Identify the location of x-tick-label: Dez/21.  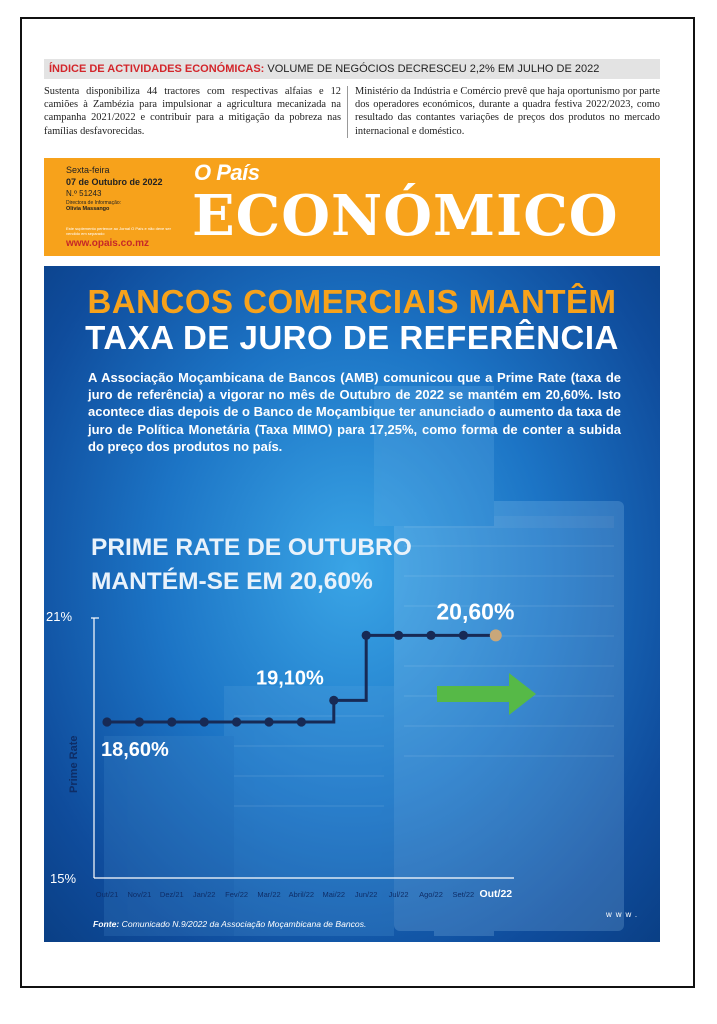
(172, 894).